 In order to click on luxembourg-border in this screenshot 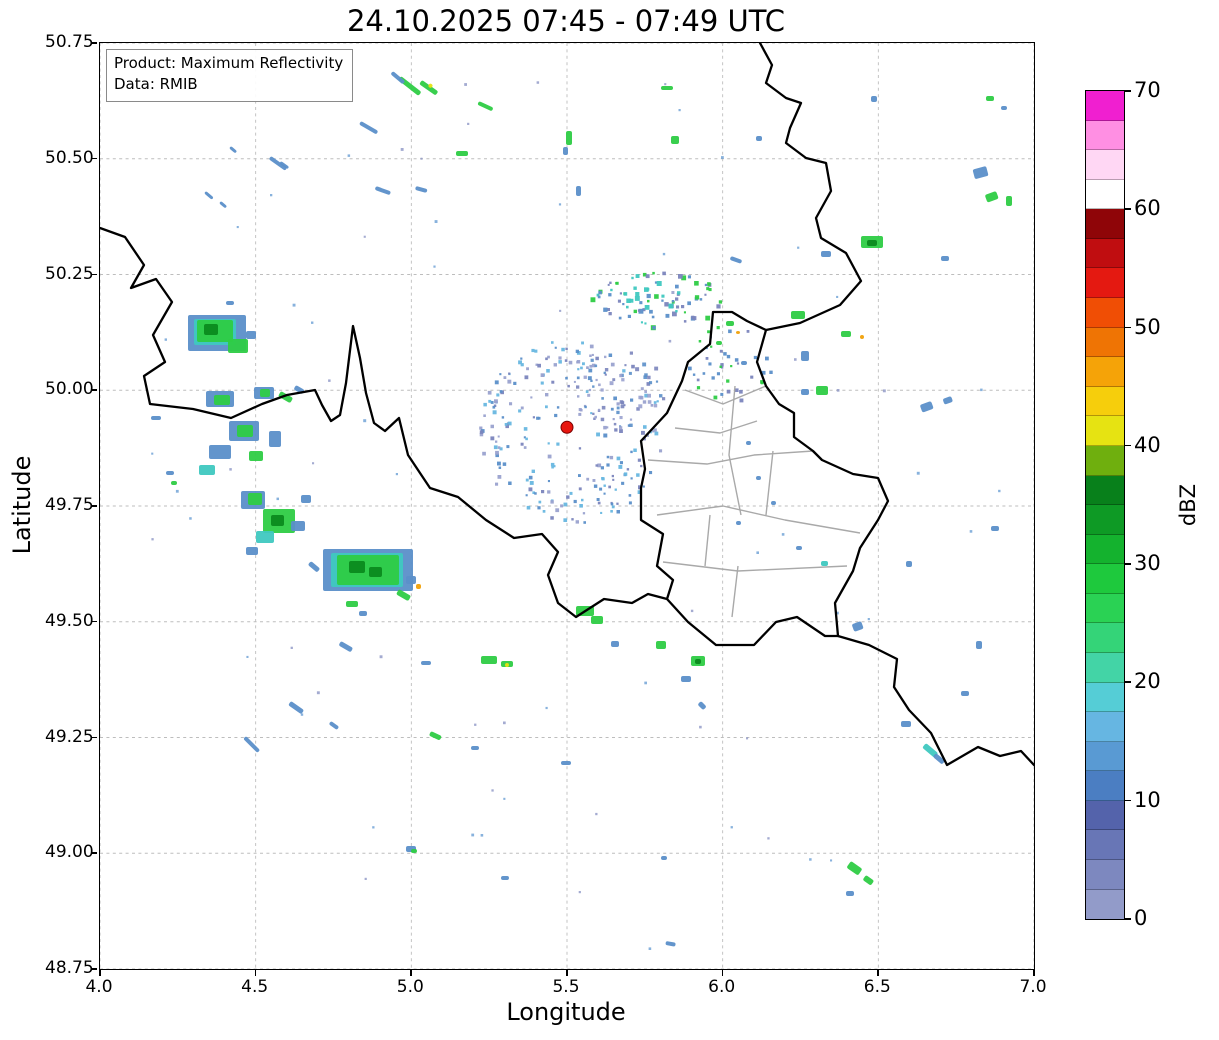, I will do `click(764, 478)`.